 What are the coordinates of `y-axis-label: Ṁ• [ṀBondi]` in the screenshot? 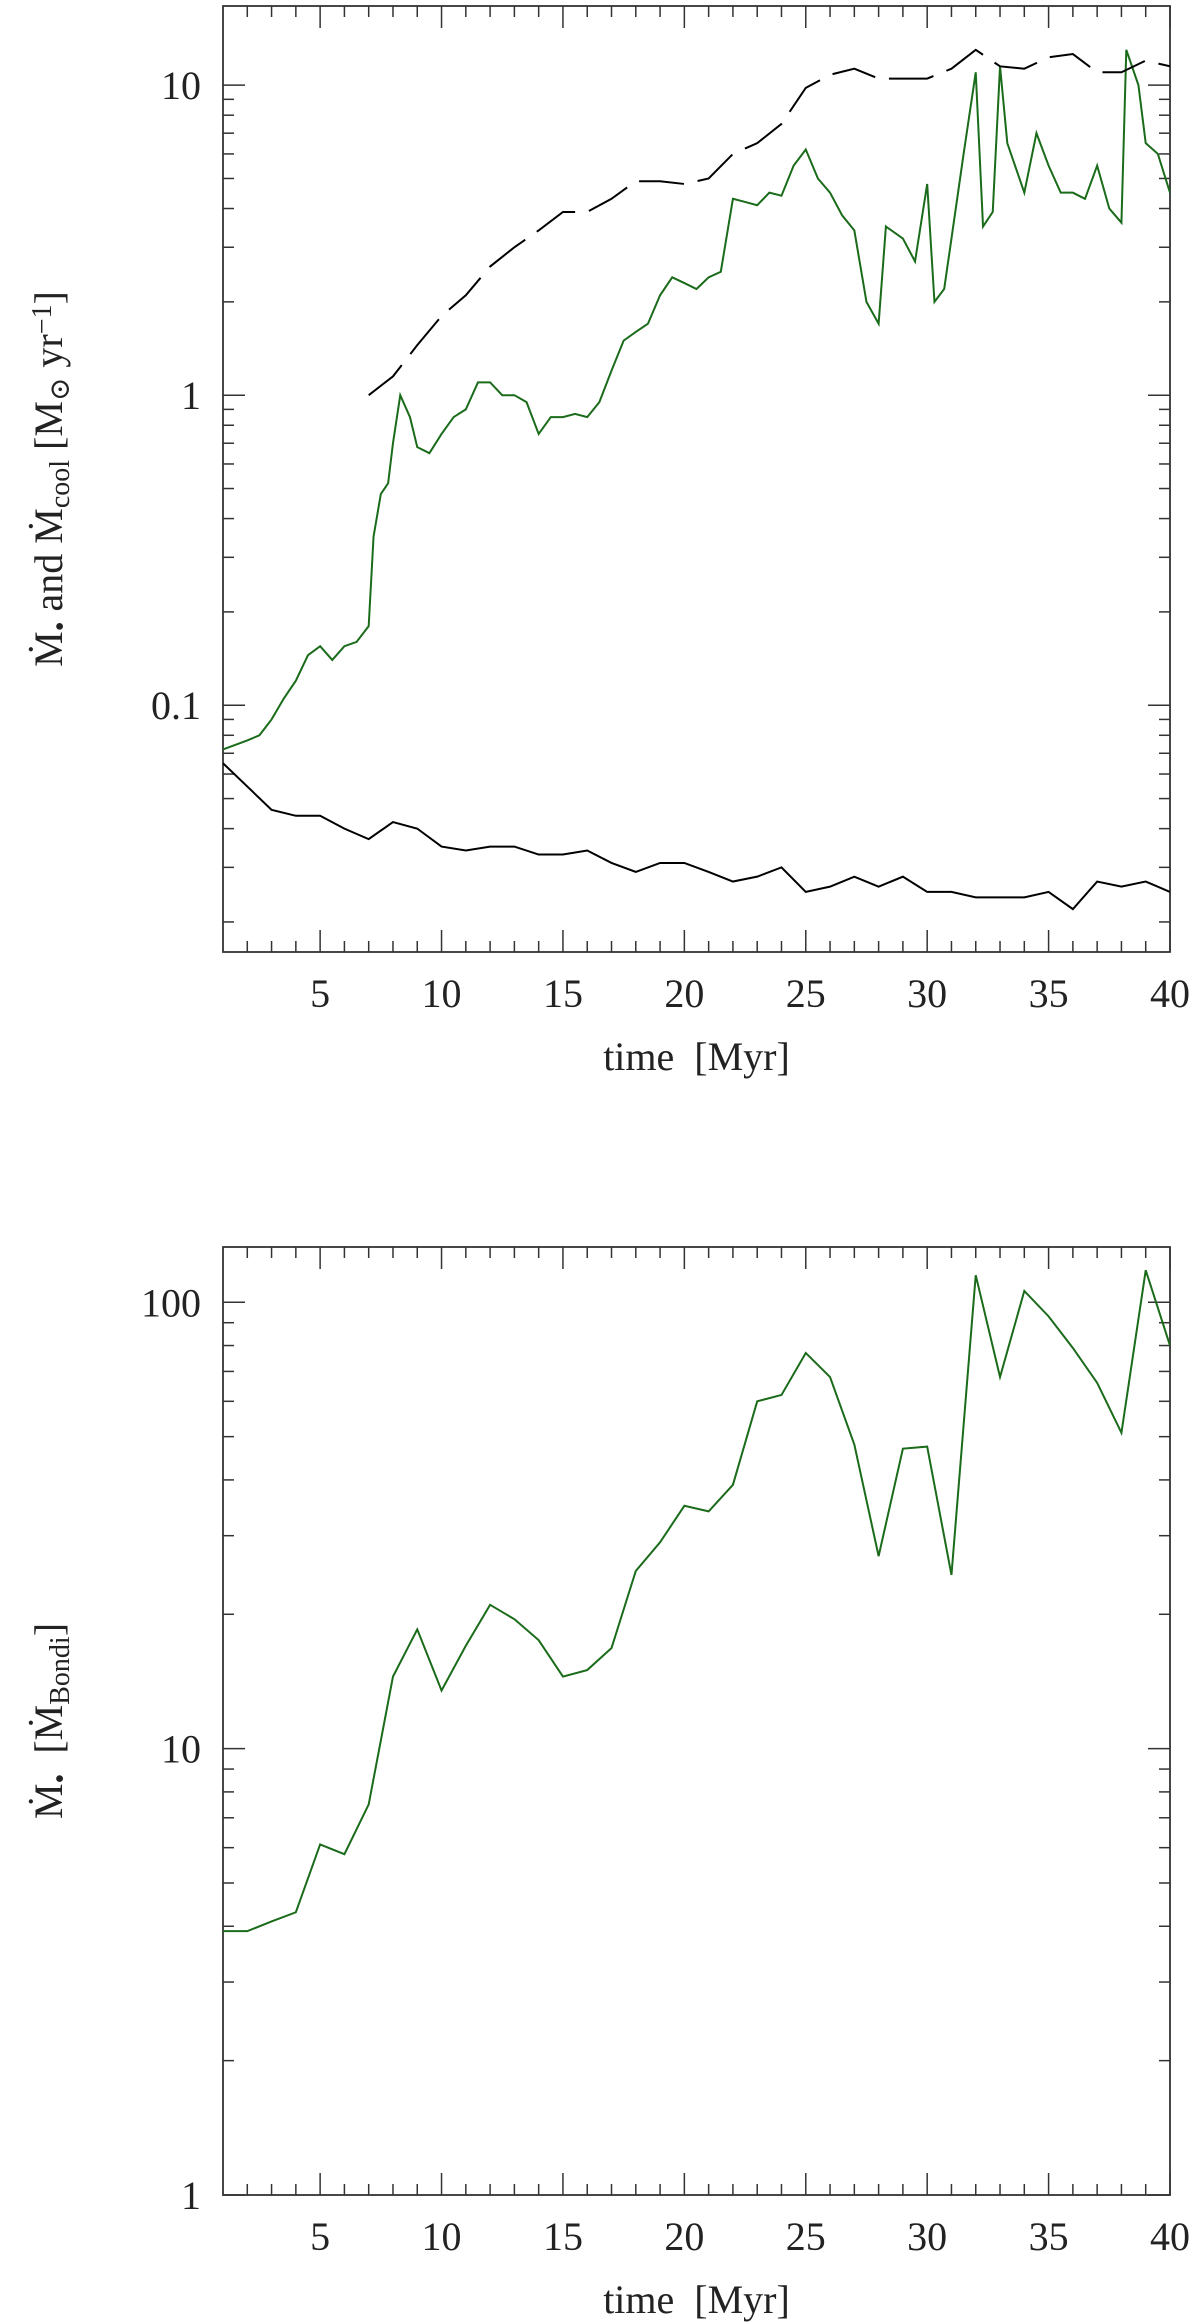 It's located at (51, 1721).